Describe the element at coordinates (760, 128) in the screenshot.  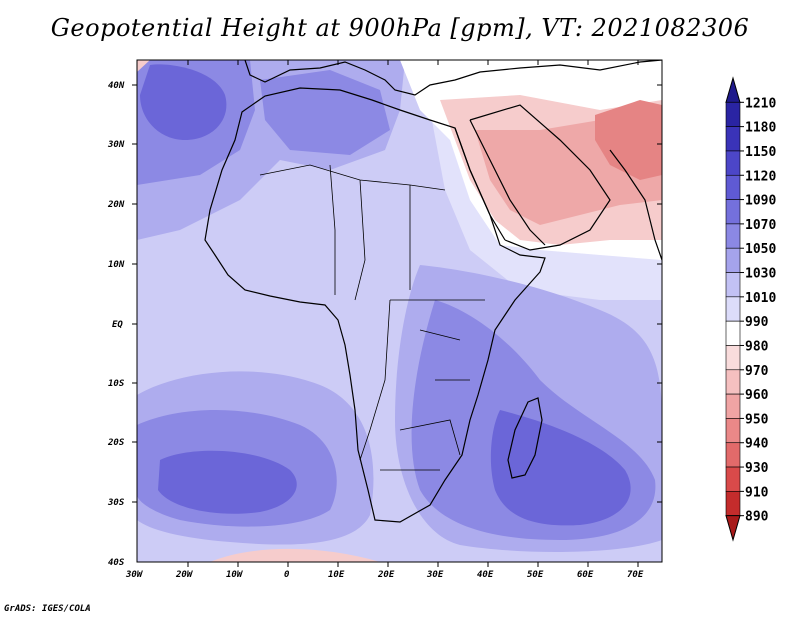
I see `colorbar-label: 1180` at that location.